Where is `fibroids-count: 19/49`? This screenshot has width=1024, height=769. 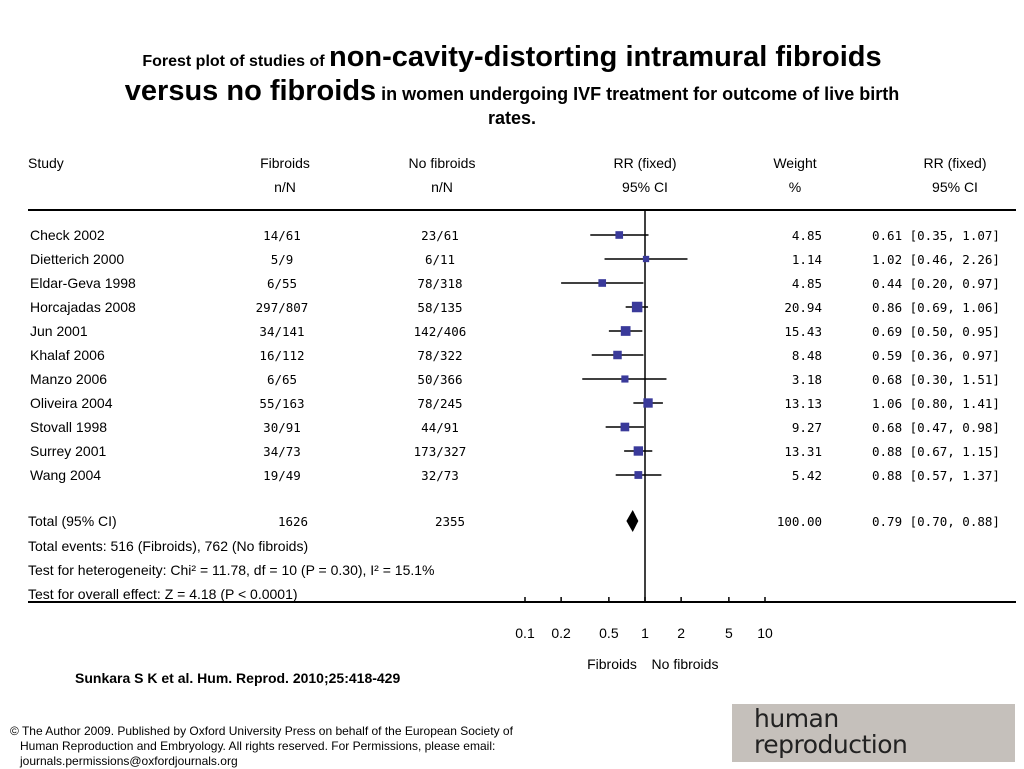
fibroids-count: 19/49 is located at coordinates (282, 475).